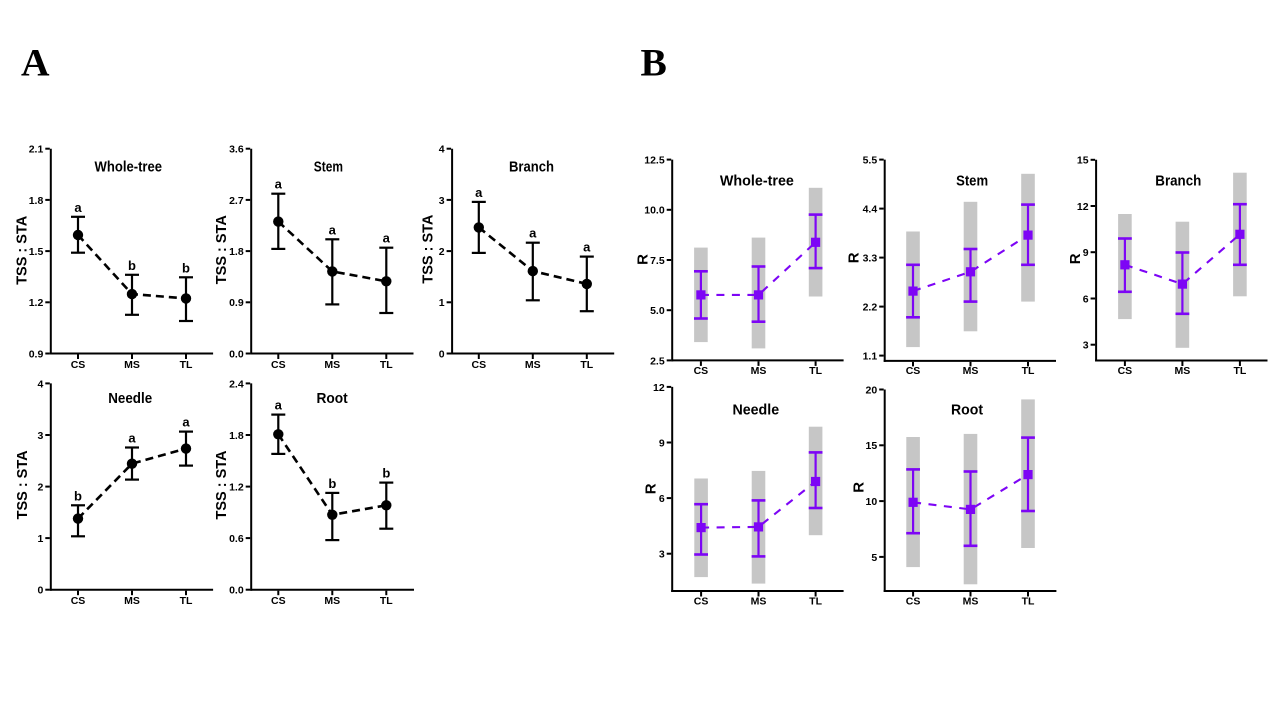 The width and height of the screenshot is (1270, 714). I want to click on svg-text: 5, so click(874, 558).